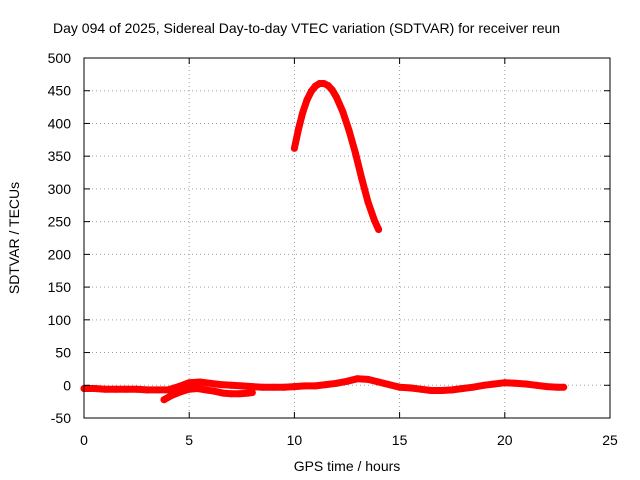  What do you see at coordinates (60, 287) in the screenshot?
I see `y-tick-label: 150` at bounding box center [60, 287].